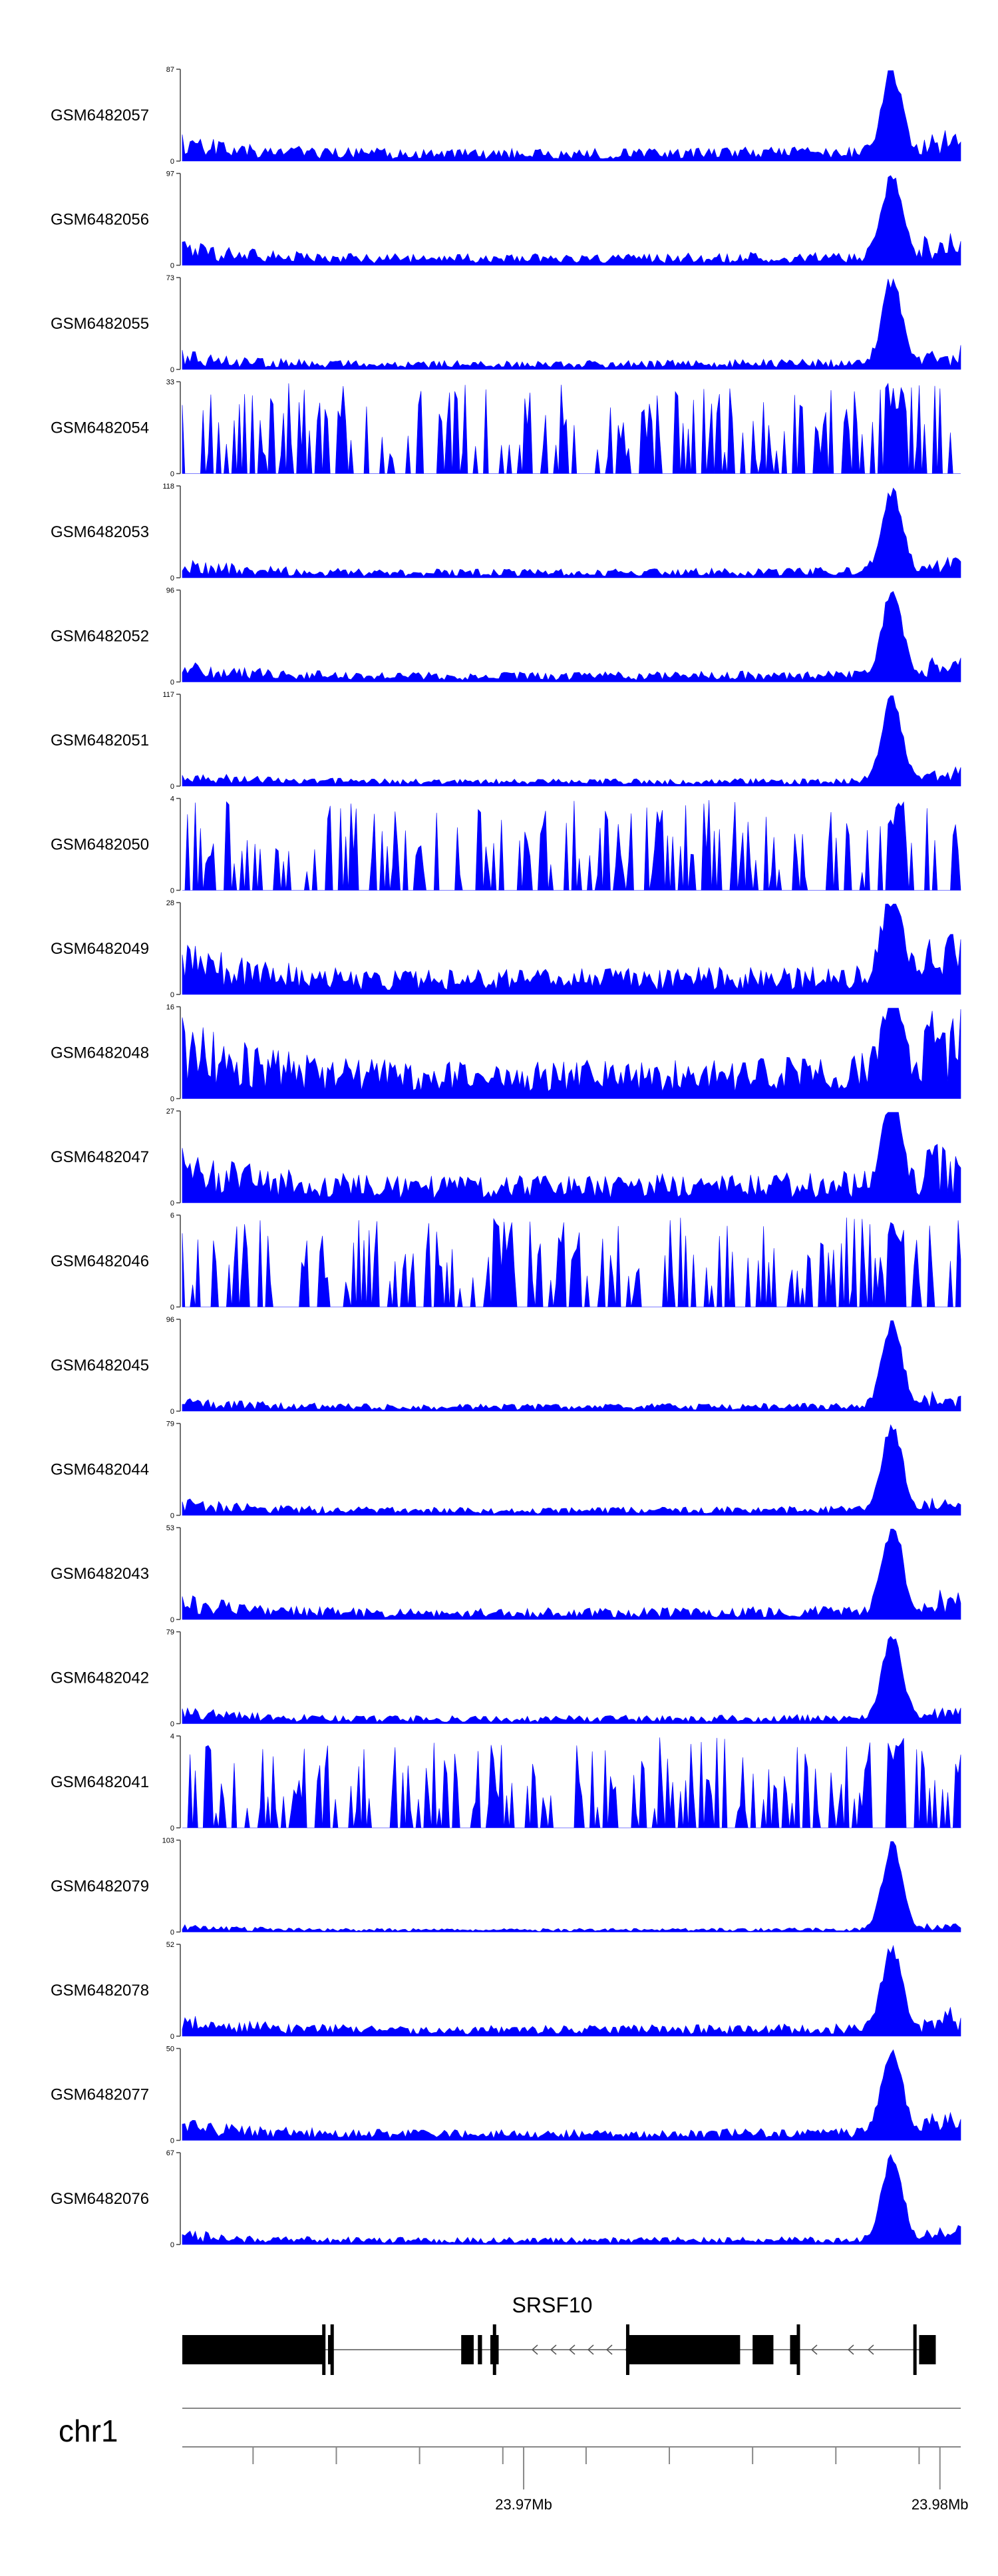 The width and height of the screenshot is (998, 2576). I want to click on coverage-area-GSM6482054, so click(571, 428).